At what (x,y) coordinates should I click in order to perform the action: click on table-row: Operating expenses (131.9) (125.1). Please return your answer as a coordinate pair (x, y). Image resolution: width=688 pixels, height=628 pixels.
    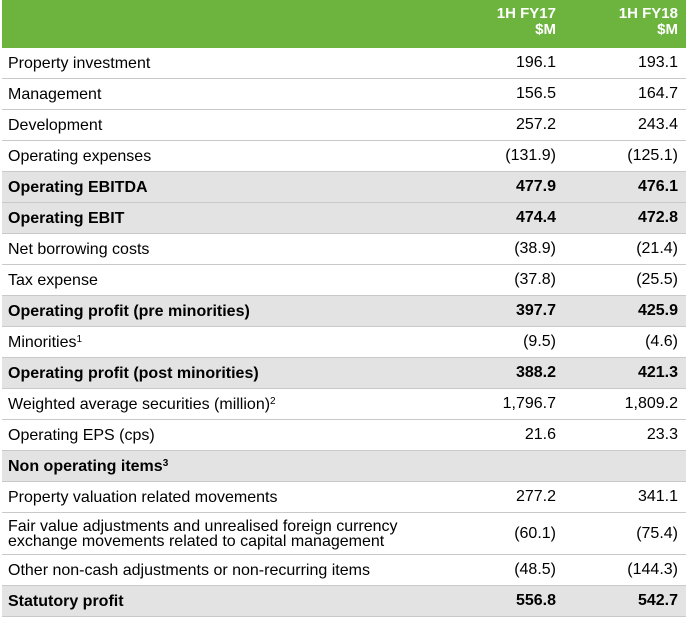
    Looking at the image, I should click on (344, 156).